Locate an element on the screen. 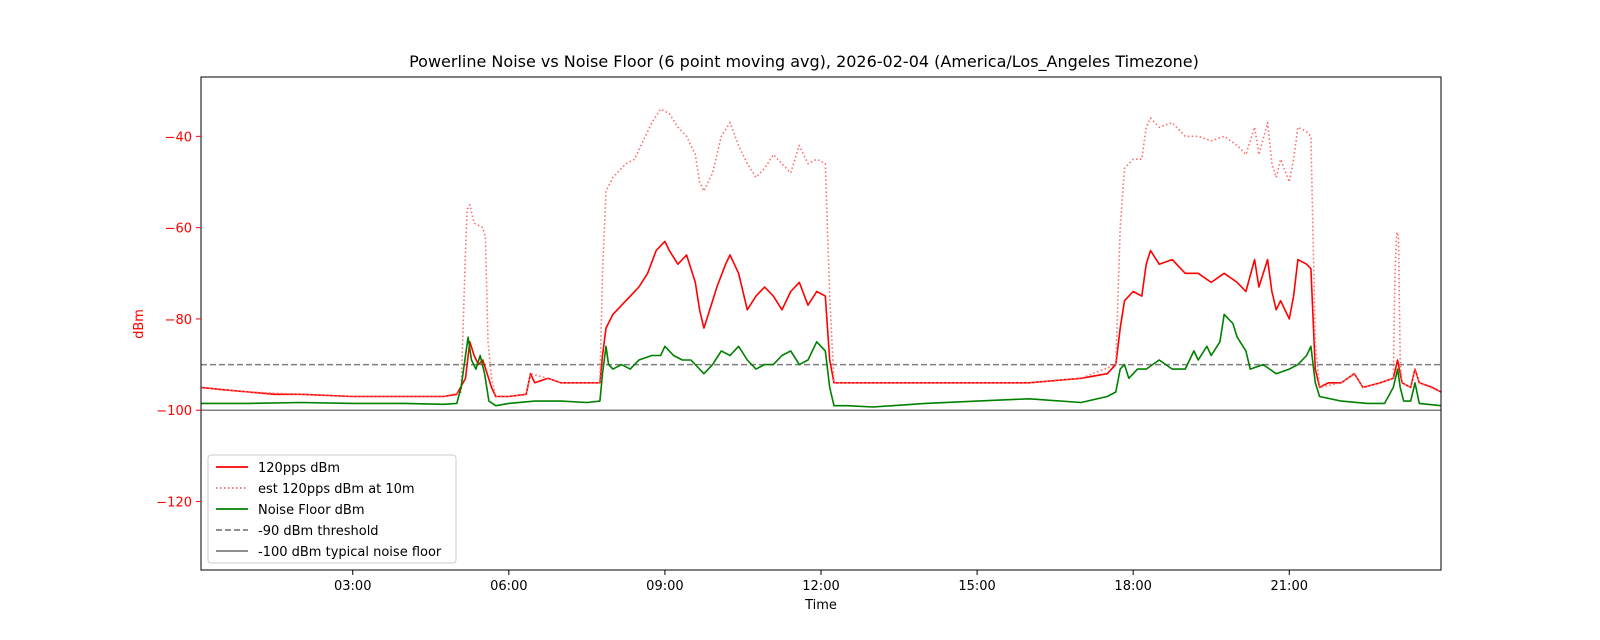 This screenshot has height=640, width=1600. x-axis-label: Time is located at coordinates (820, 605).